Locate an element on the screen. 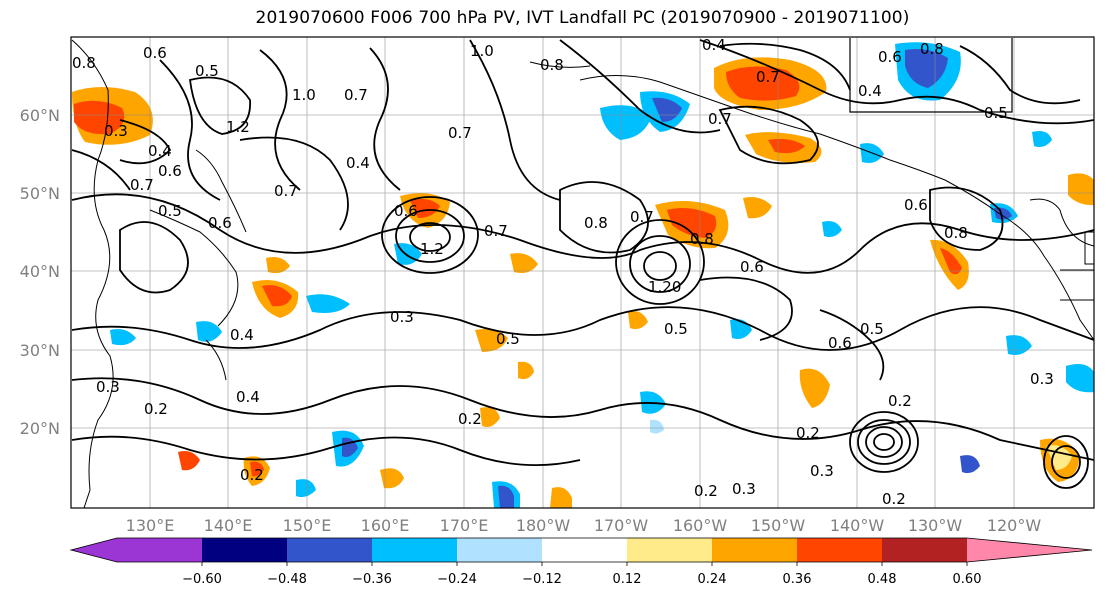 The image size is (1105, 601). colorbar-max-extend is located at coordinates (1029, 550).